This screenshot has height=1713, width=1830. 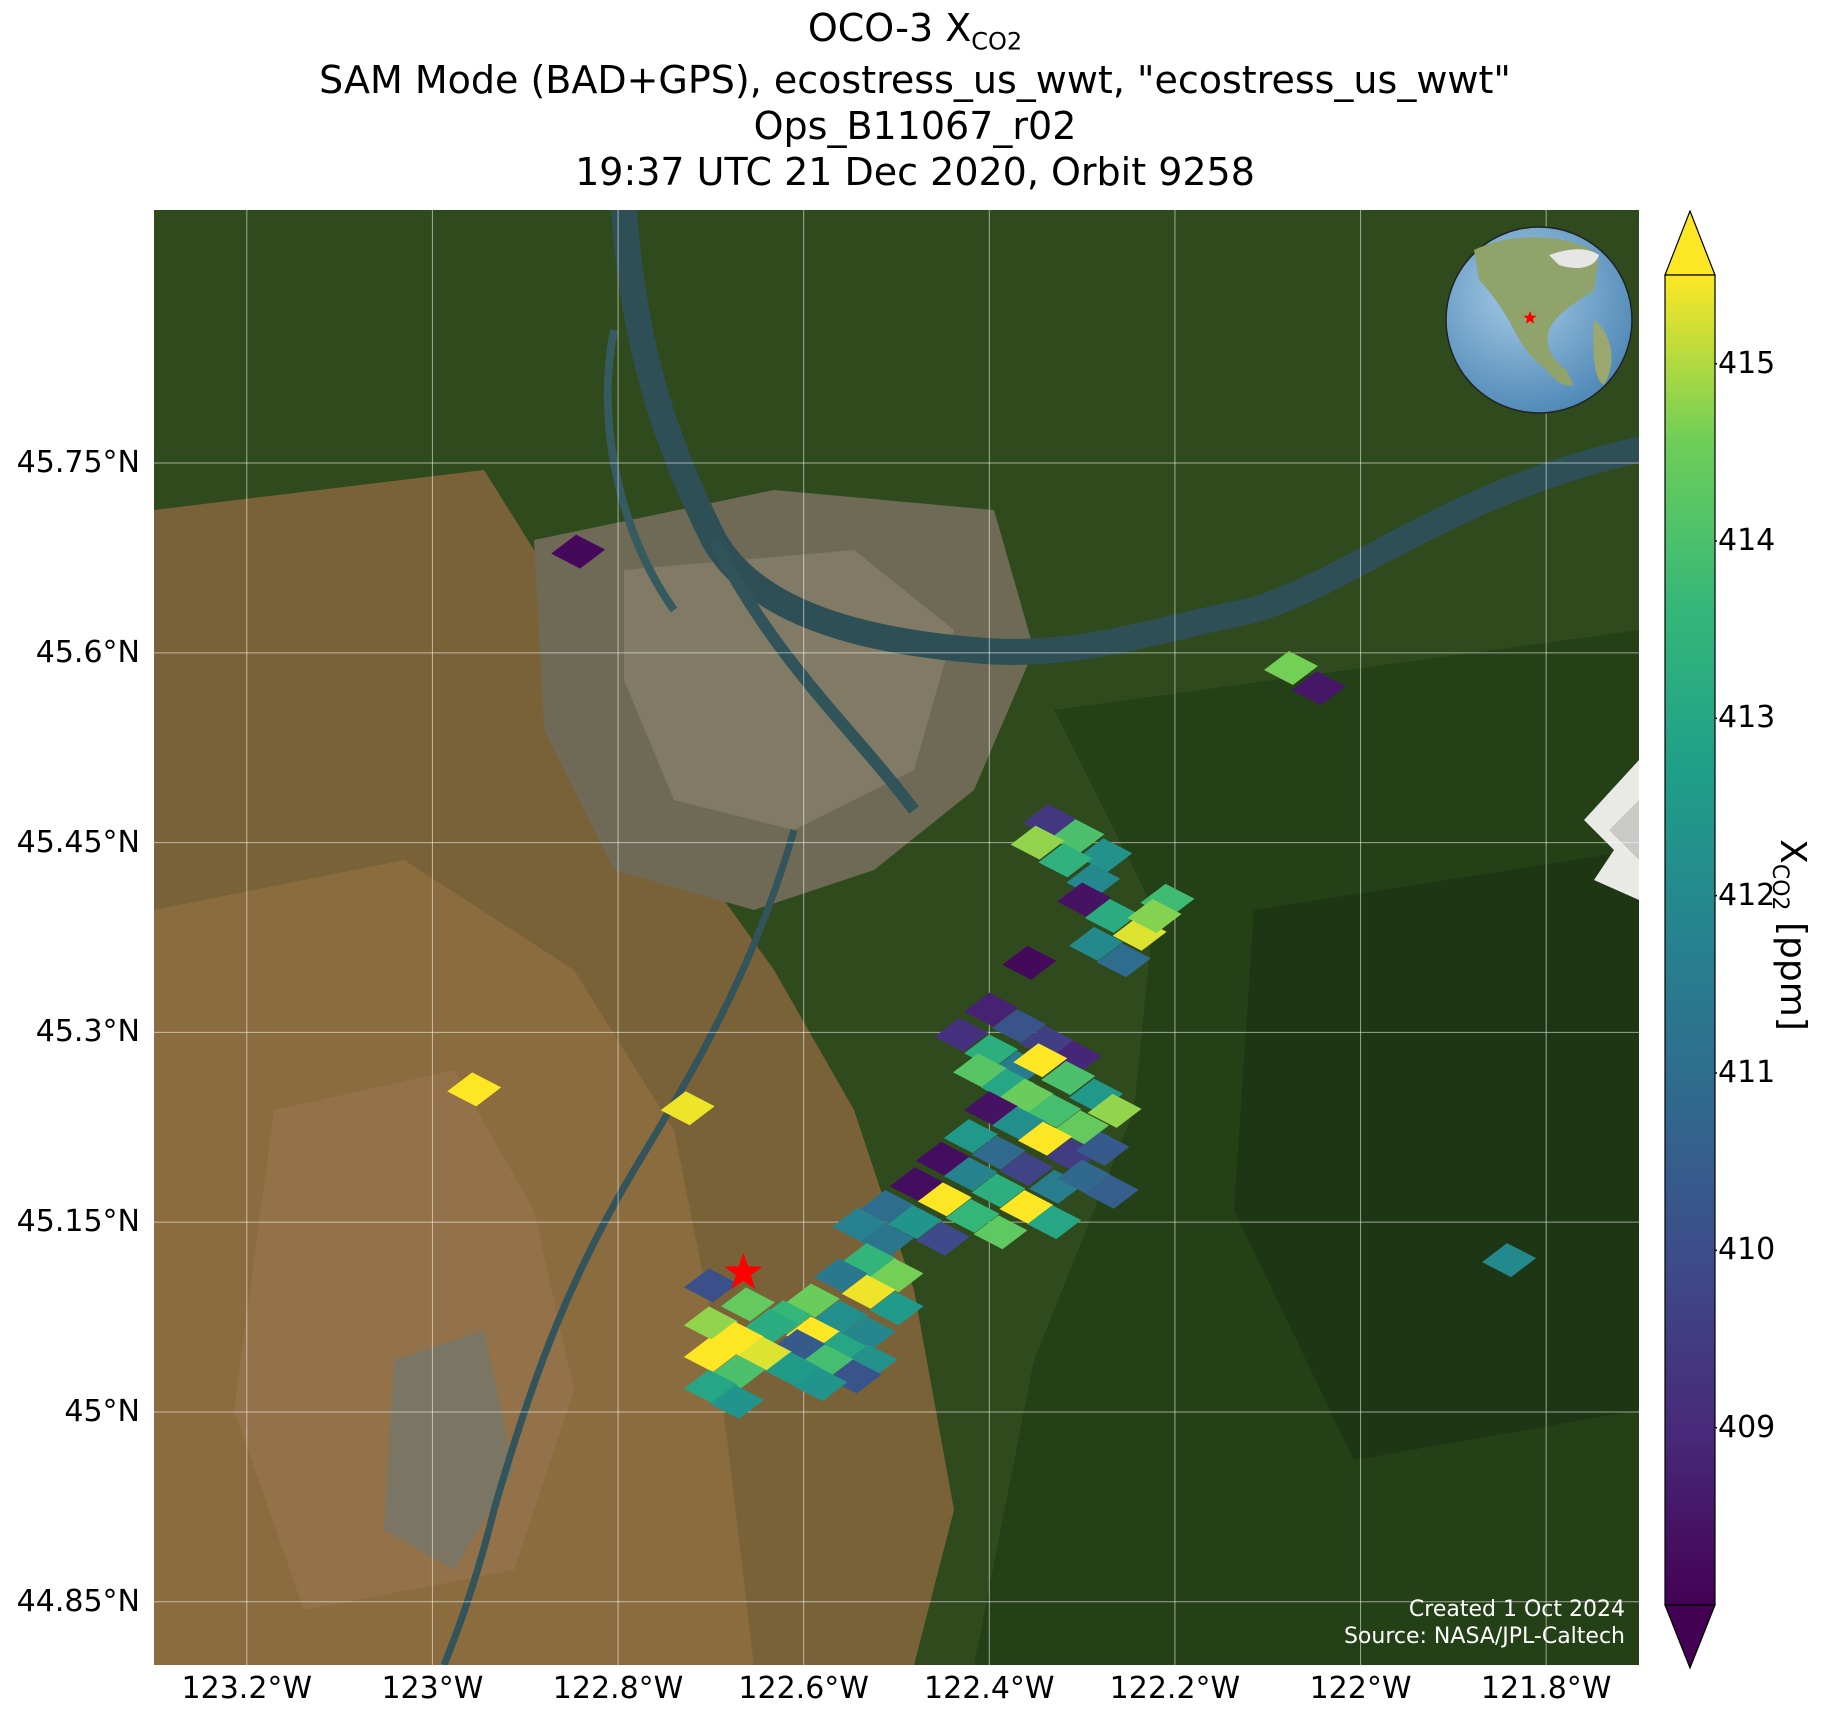 I want to click on lat-tick-label: 45.75°N, so click(x=78, y=463).